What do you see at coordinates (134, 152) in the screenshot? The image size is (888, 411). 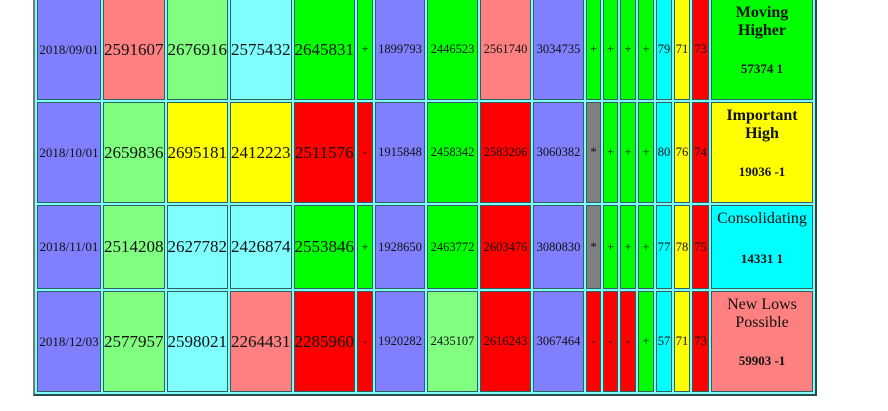 I see `value-1-cell: 2659836` at bounding box center [134, 152].